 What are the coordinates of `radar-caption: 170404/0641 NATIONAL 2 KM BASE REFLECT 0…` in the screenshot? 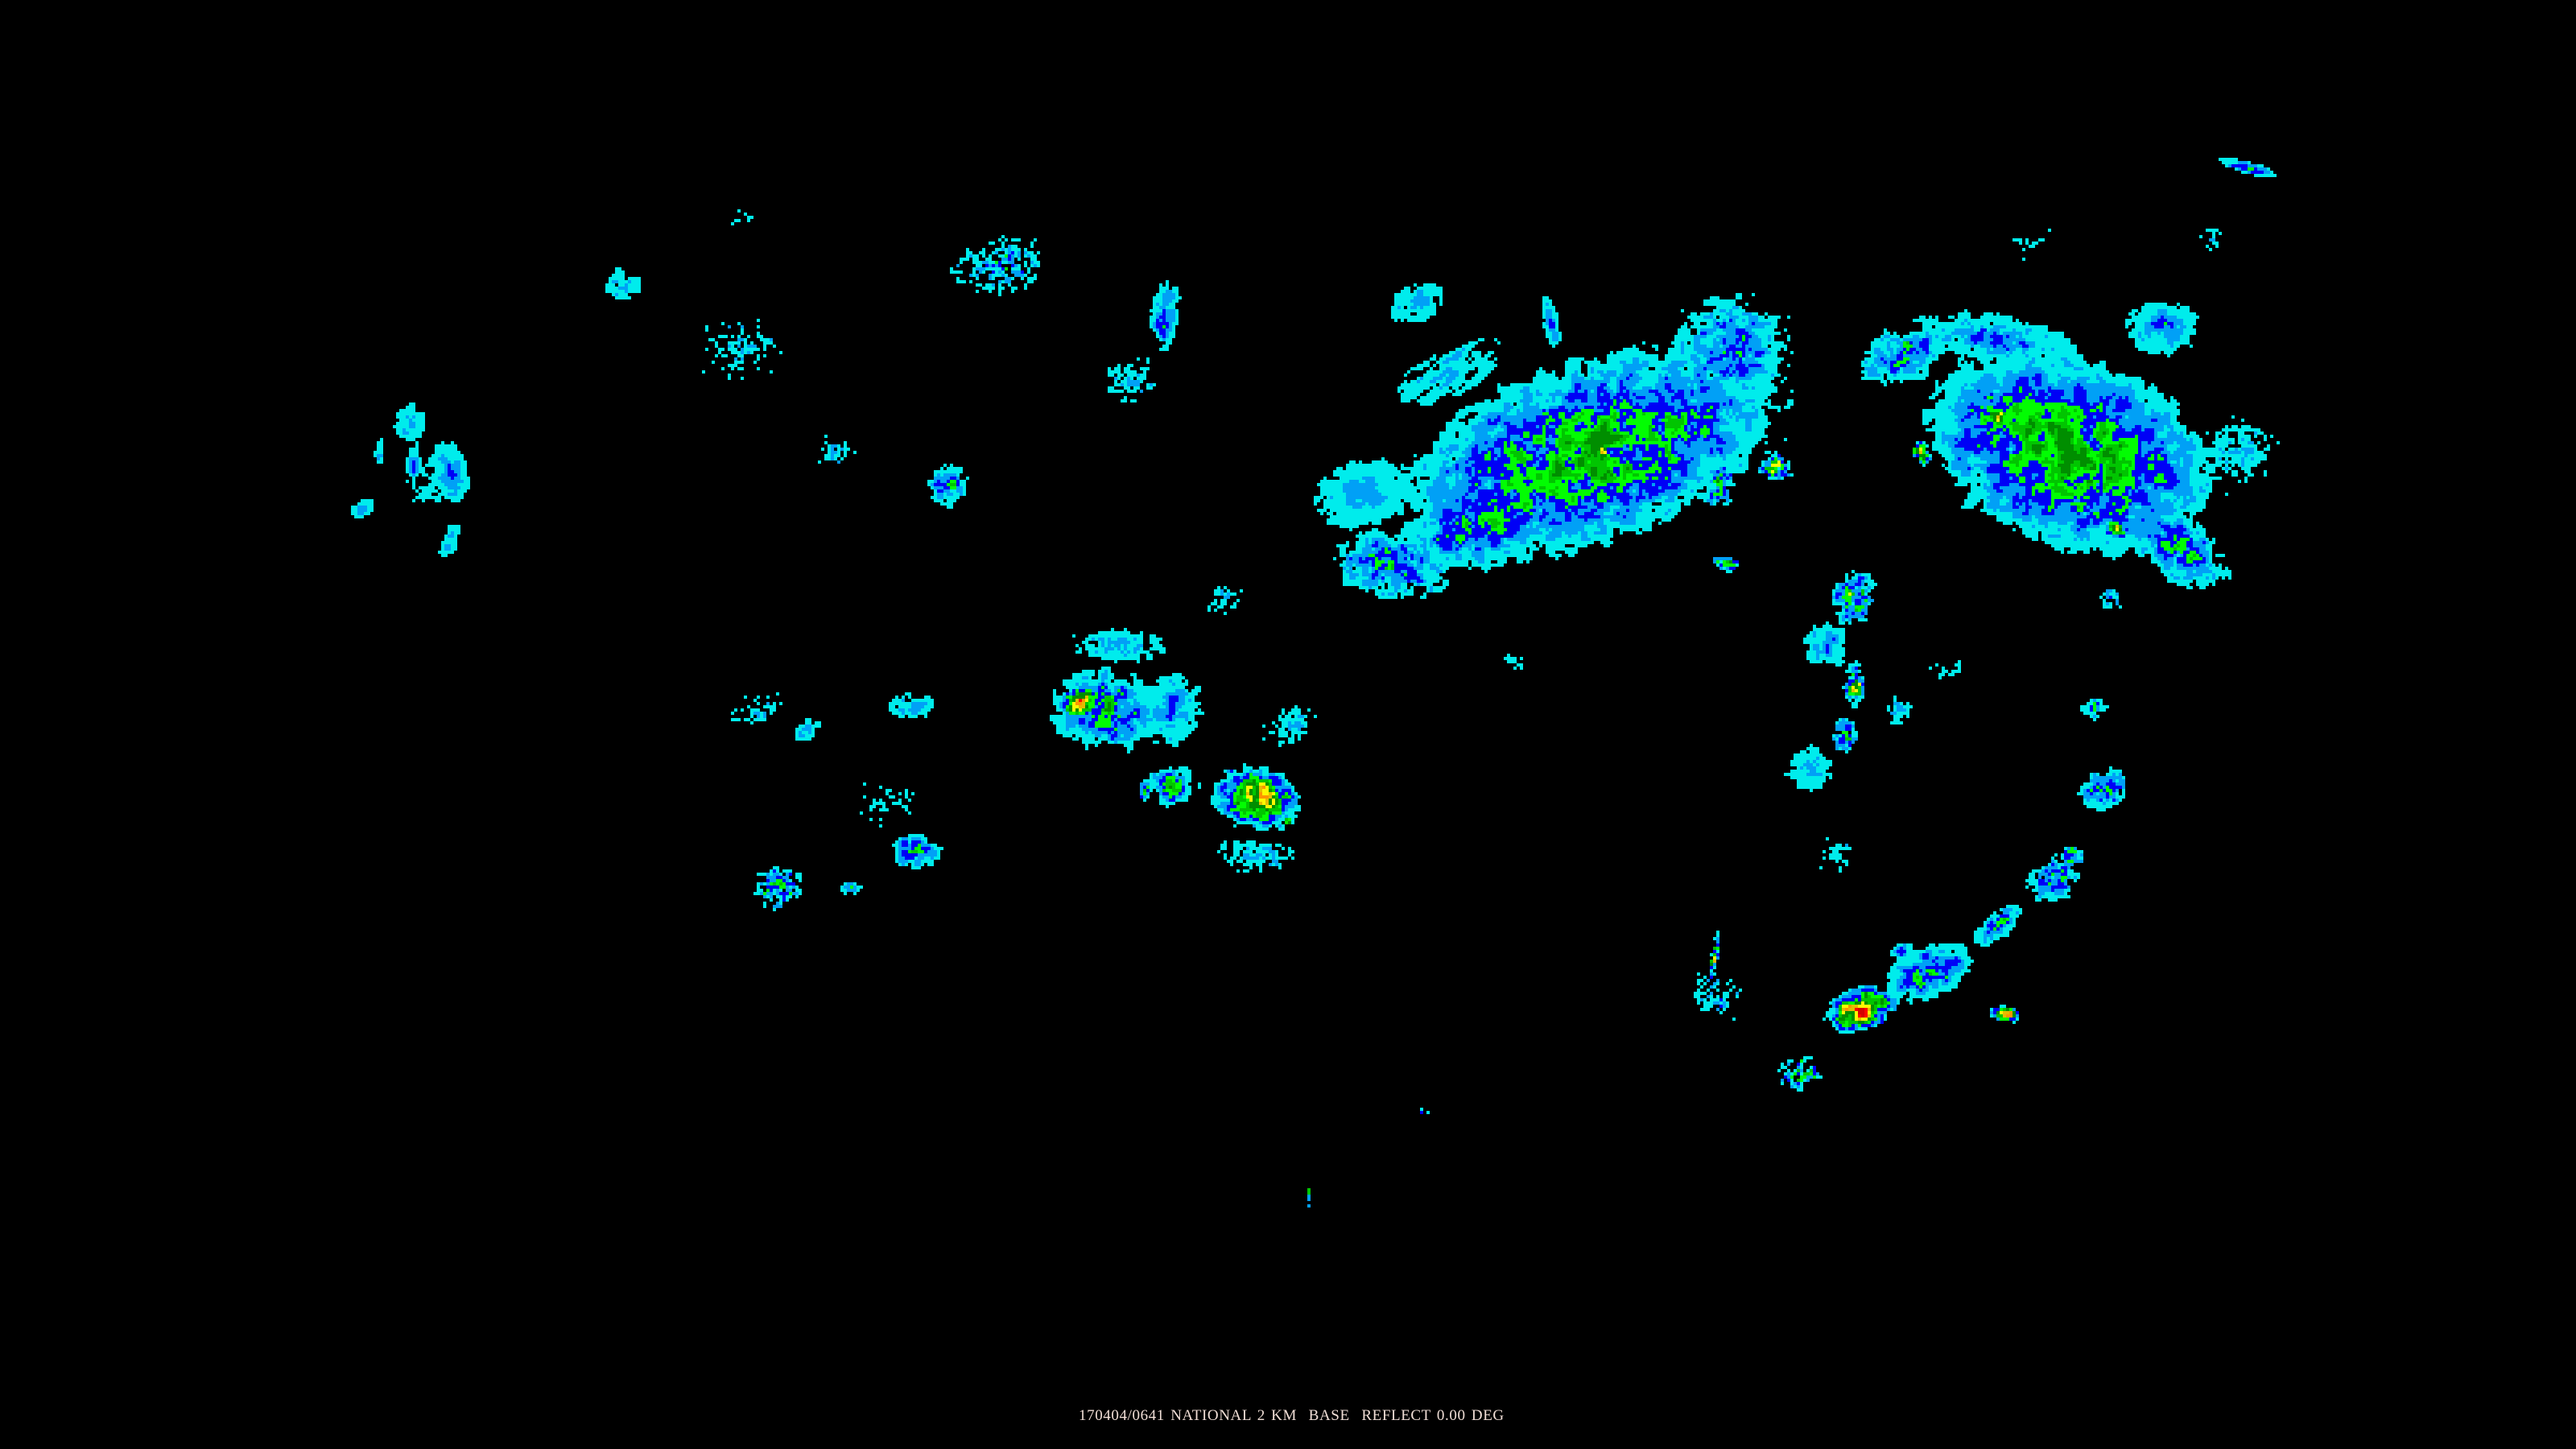 It's located at (1292, 1415).